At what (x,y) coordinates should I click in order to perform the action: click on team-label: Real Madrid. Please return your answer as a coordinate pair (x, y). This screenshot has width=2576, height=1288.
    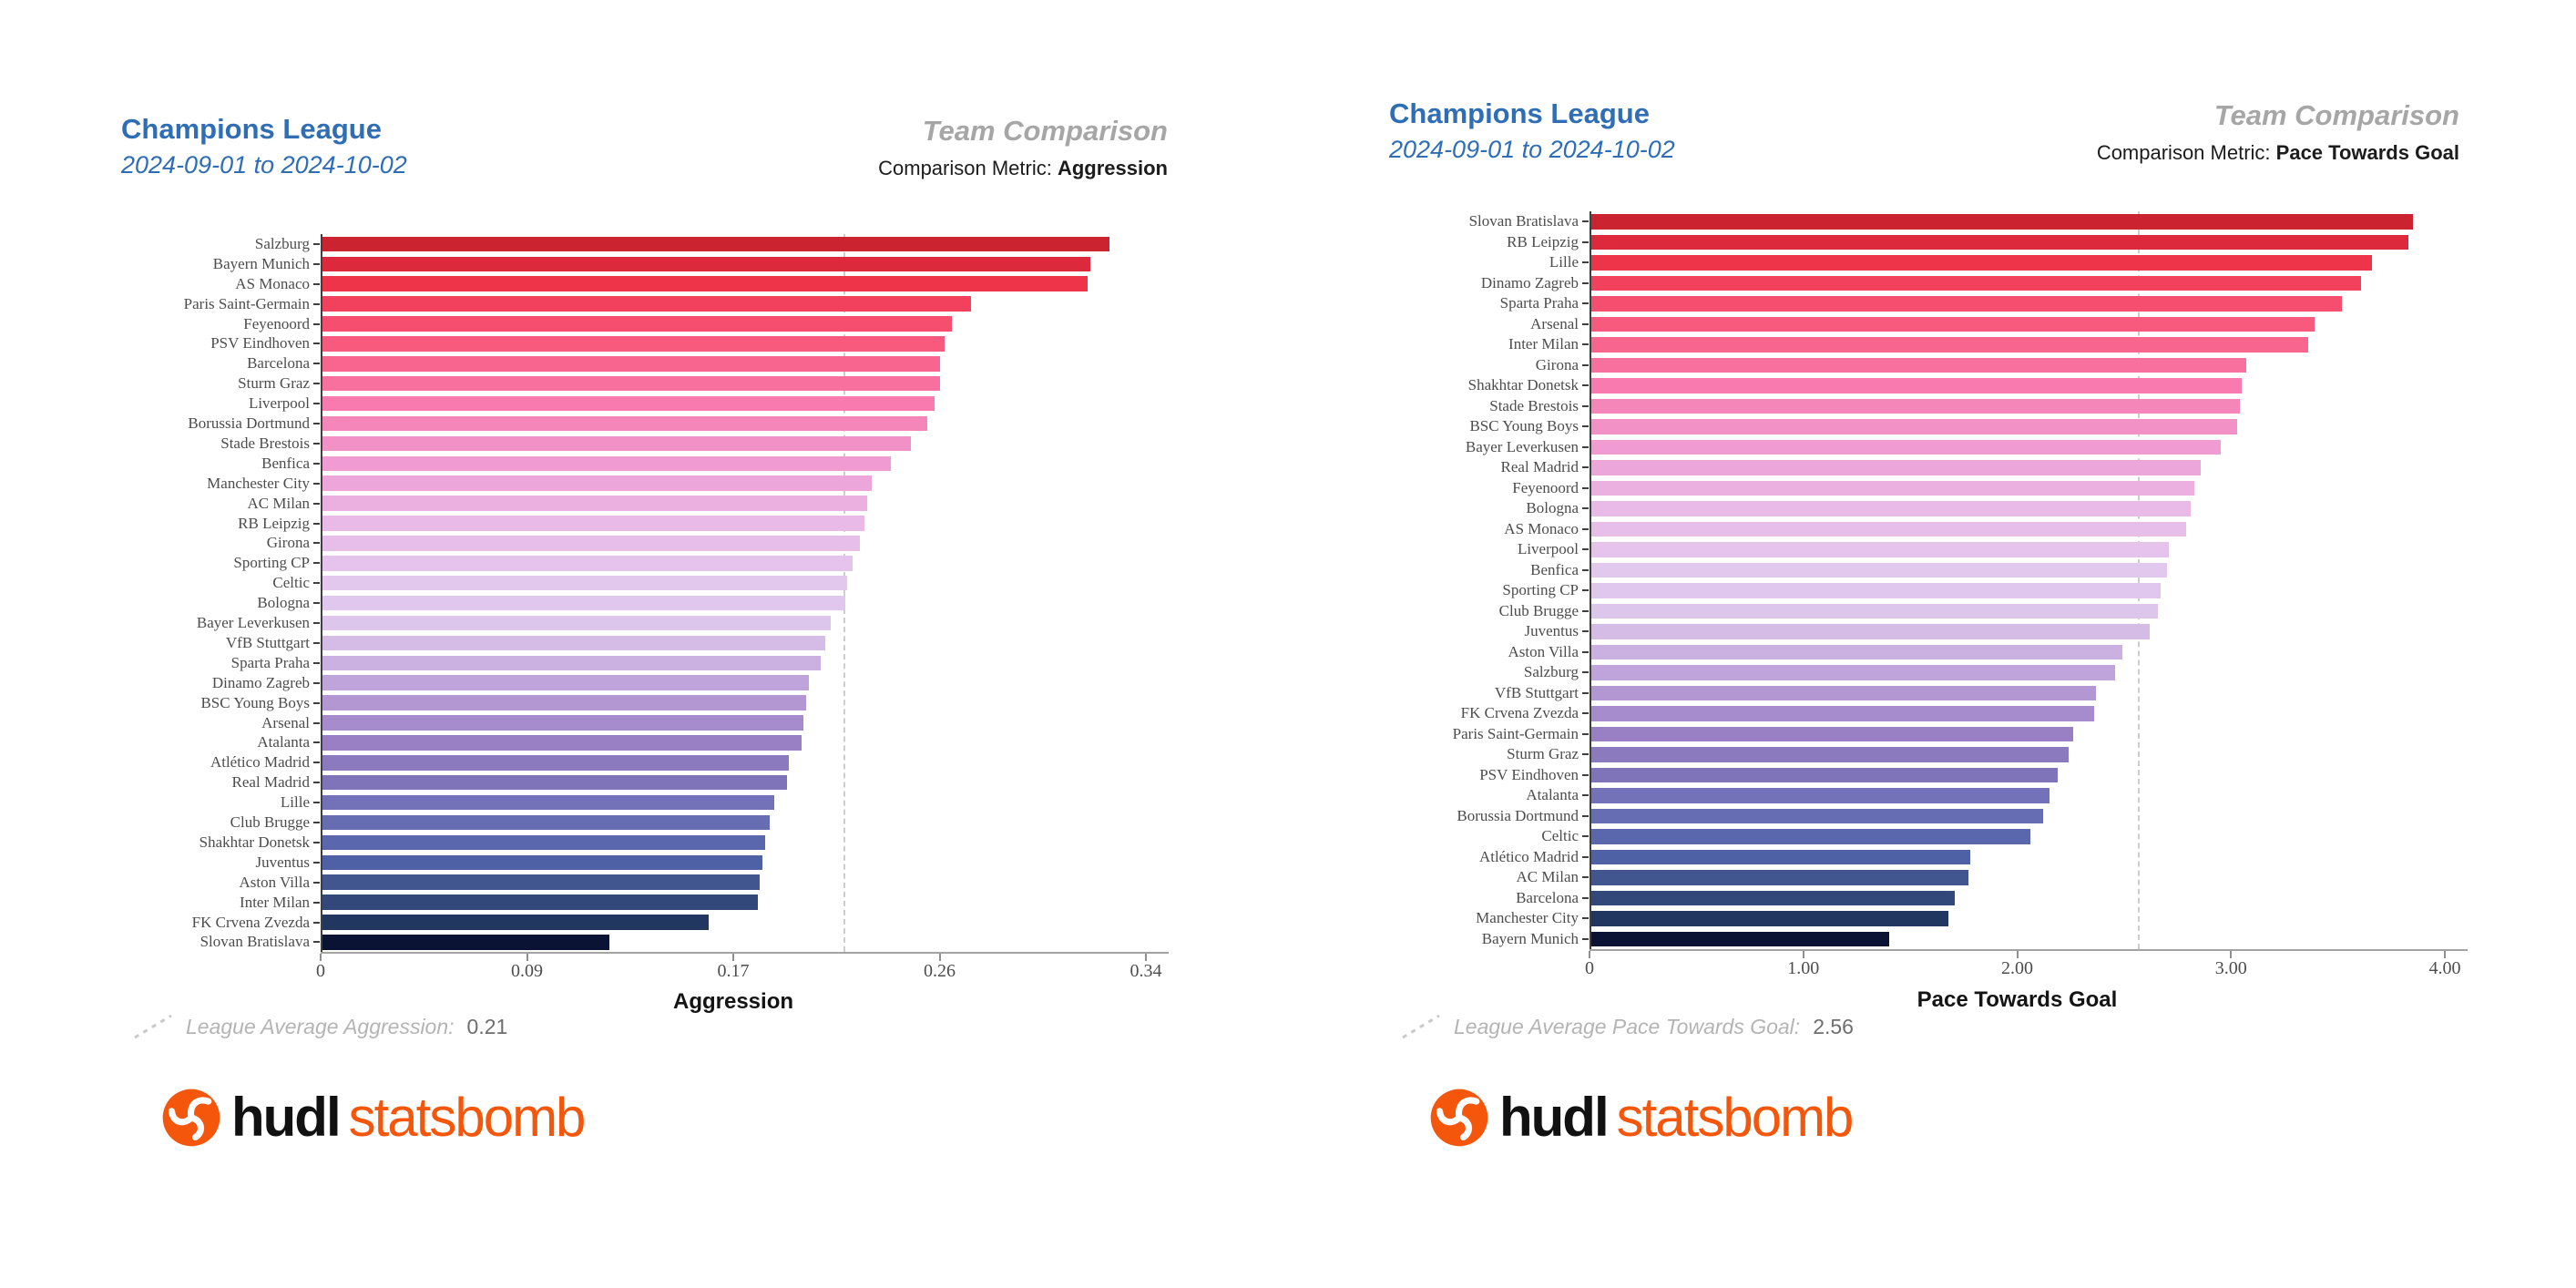
    Looking at the image, I should click on (270, 782).